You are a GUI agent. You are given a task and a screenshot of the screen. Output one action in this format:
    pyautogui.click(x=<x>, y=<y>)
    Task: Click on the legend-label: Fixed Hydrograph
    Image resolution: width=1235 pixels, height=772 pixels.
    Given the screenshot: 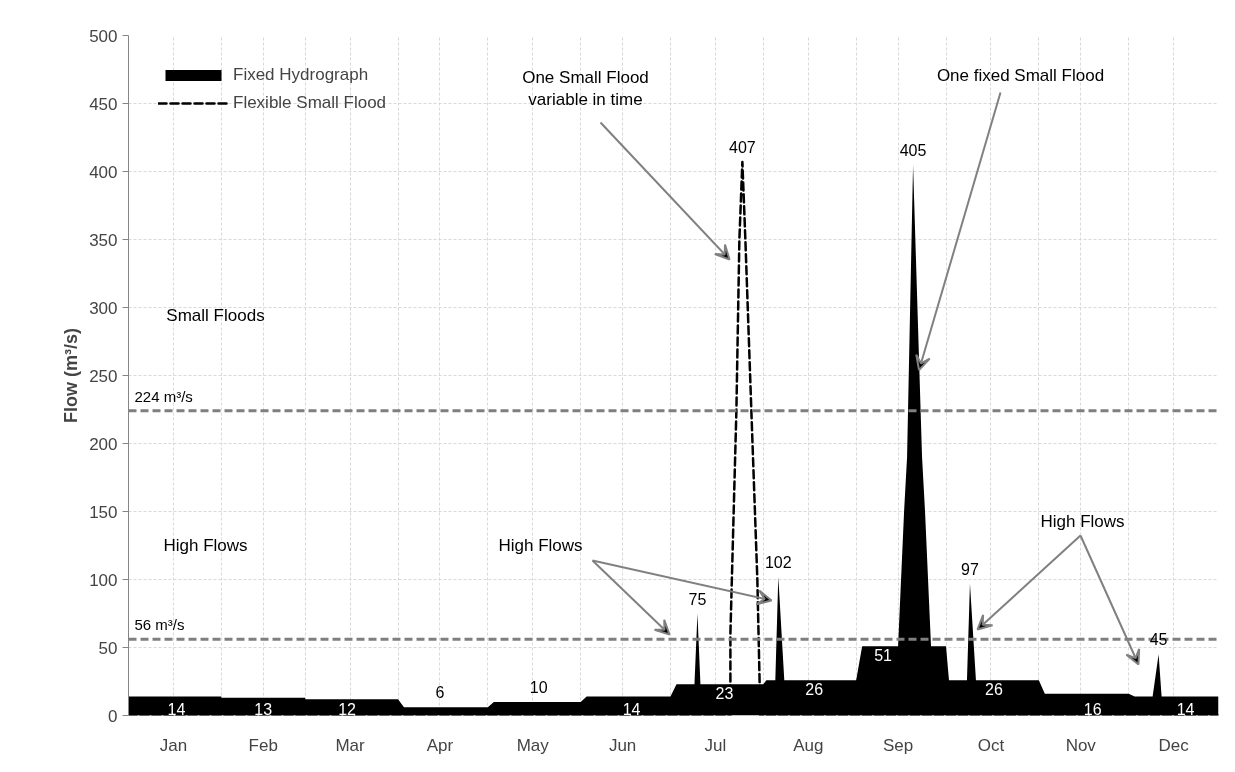 What is the action you would take?
    pyautogui.click(x=301, y=75)
    